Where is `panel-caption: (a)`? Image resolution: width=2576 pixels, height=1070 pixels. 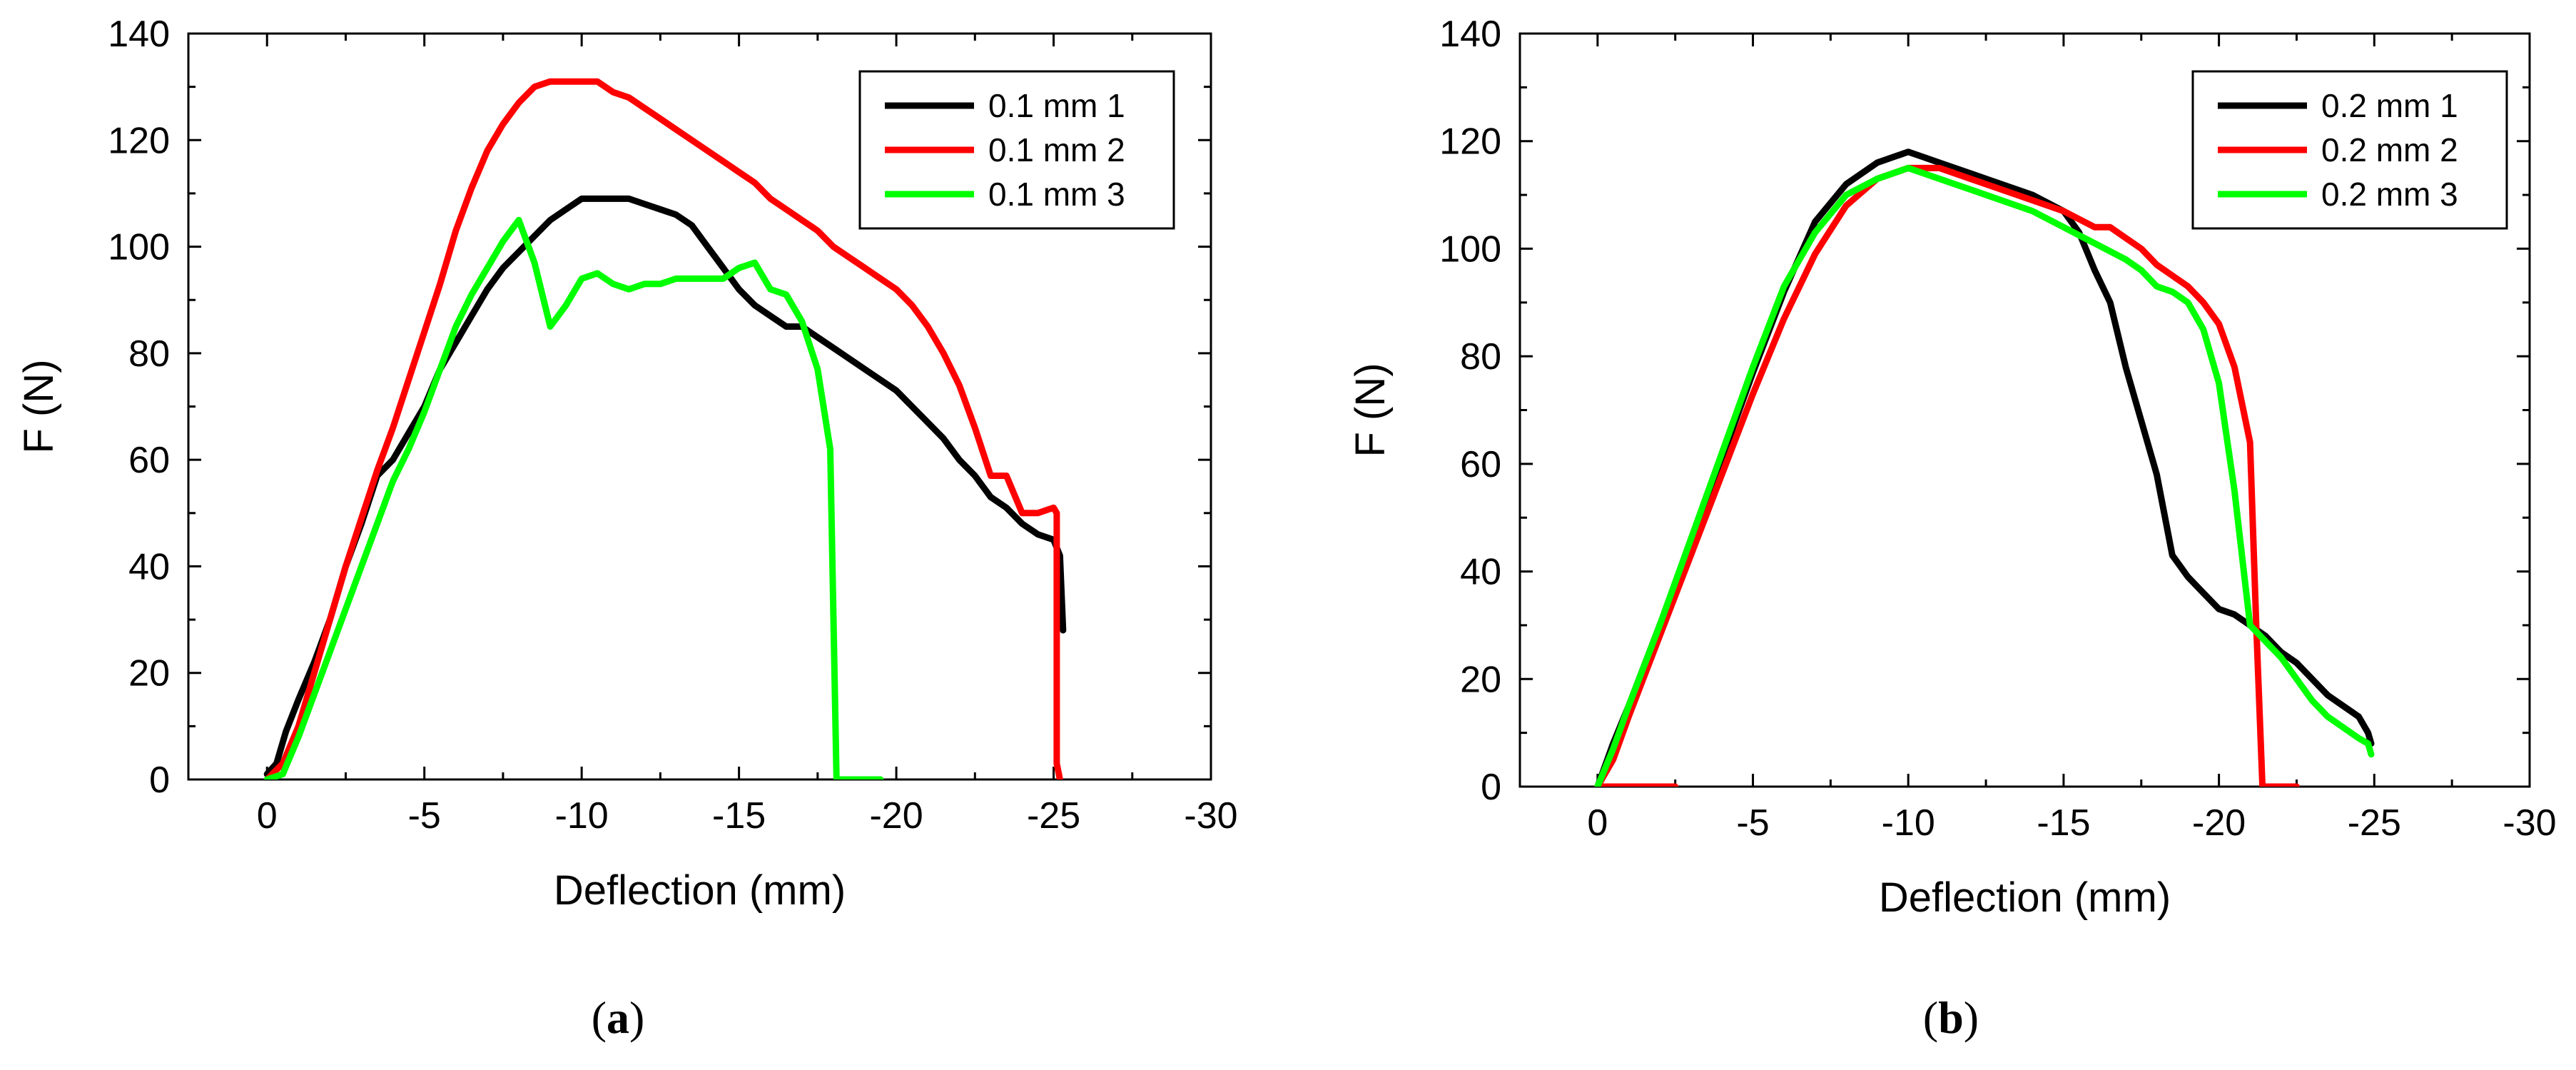
panel-caption: (a) is located at coordinates (618, 1017).